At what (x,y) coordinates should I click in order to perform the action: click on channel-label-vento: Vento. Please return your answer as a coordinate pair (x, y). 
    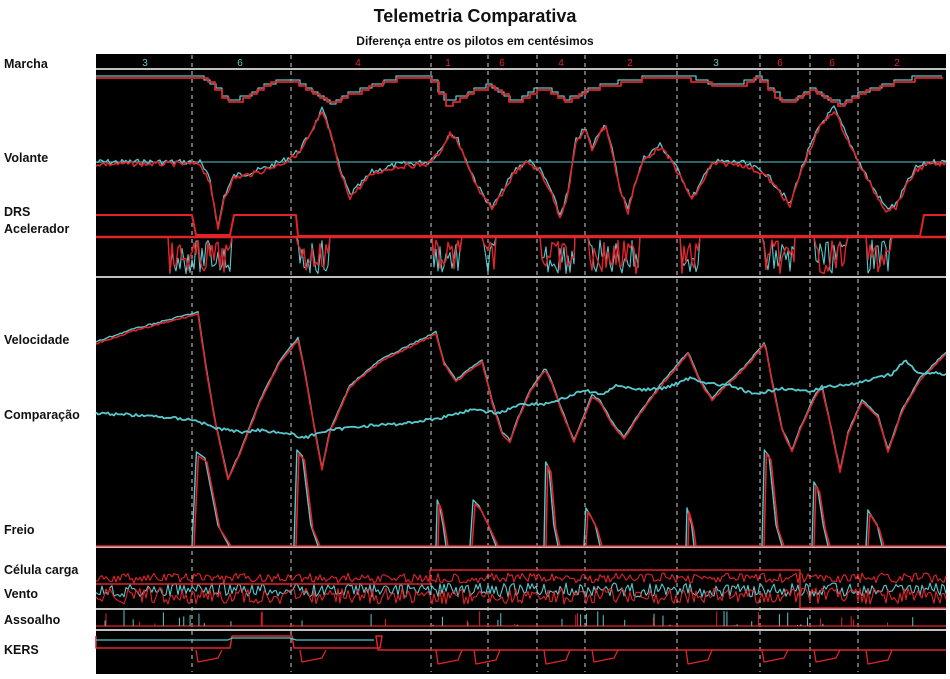
    Looking at the image, I should click on (21, 594).